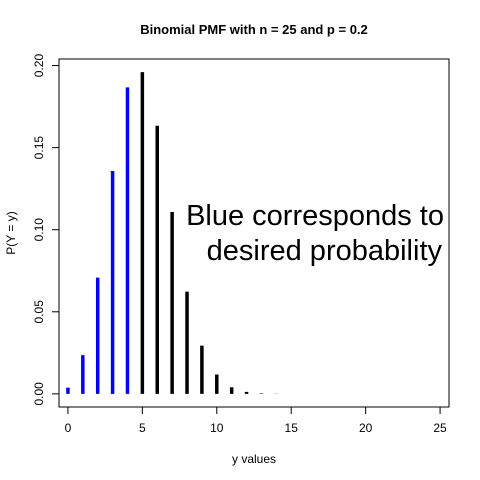 The height and width of the screenshot is (480, 480). I want to click on x-axis: 0 5 10 15 20 25, so click(256, 421).